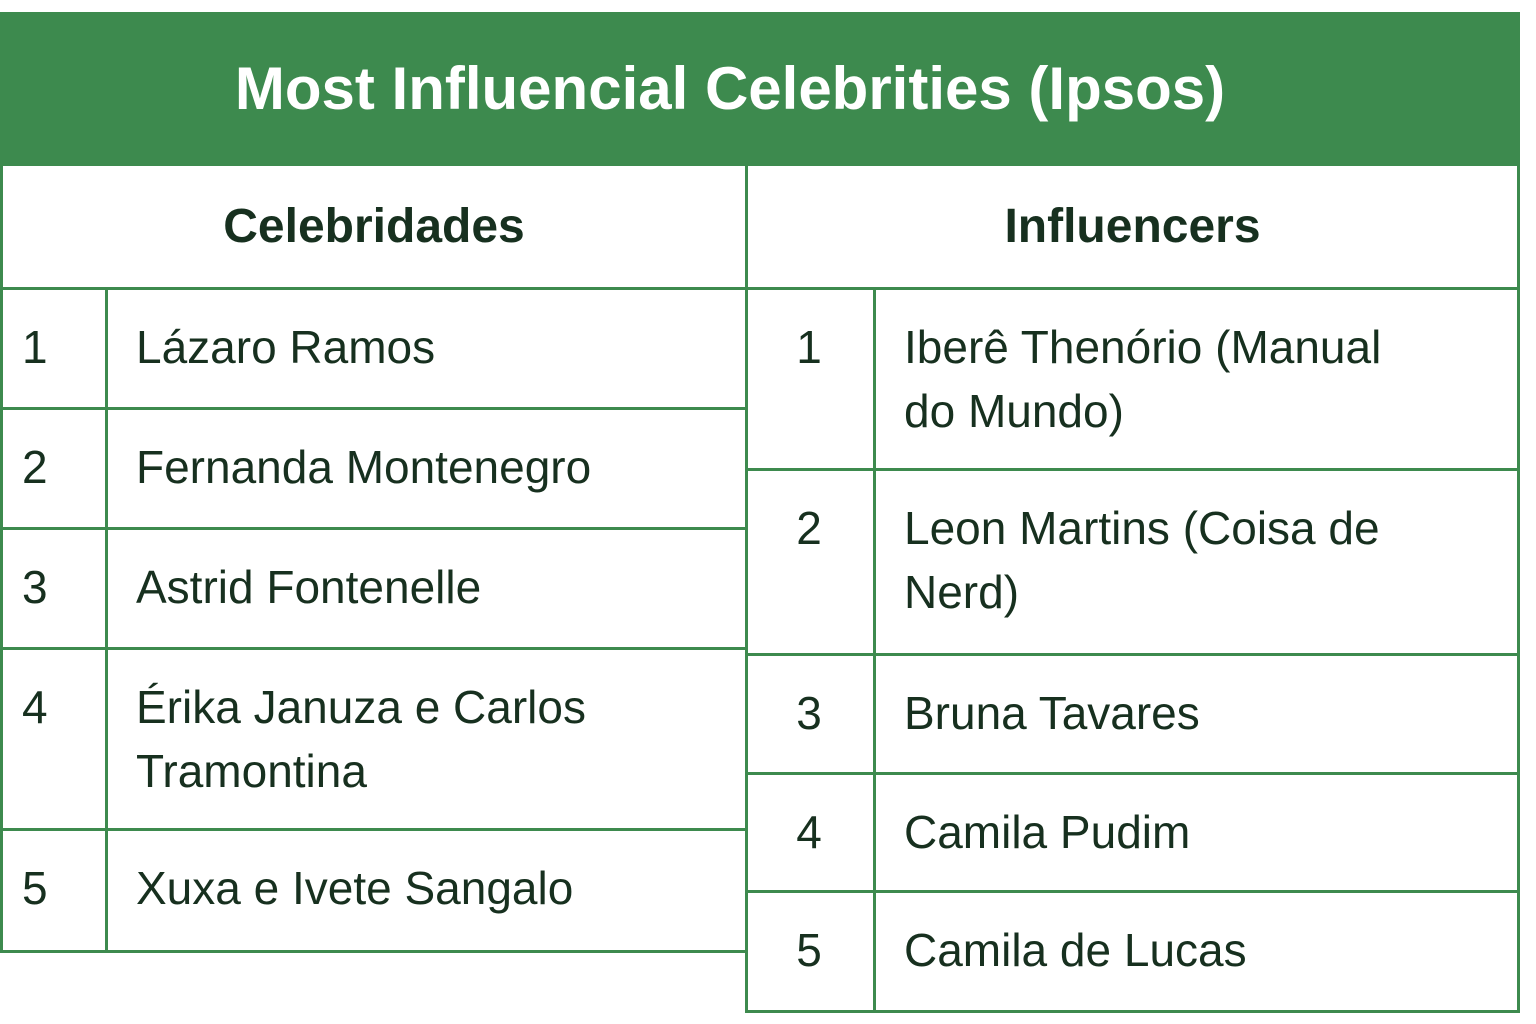  I want to click on title-banner, so click(760, 89).